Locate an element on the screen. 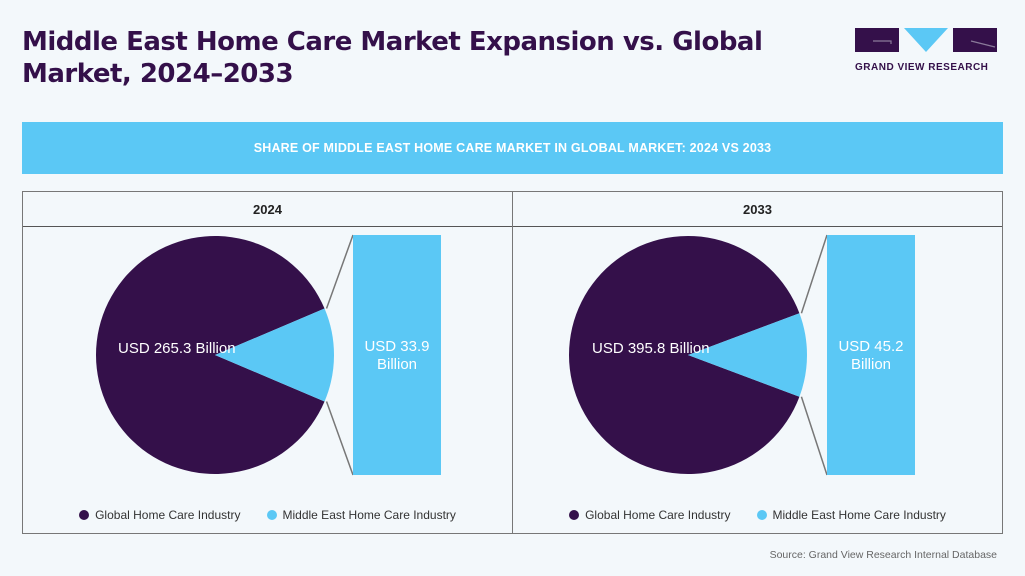 The height and width of the screenshot is (576, 1025). middle-east-value-label: USD 33.9 Billion is located at coordinates (397, 355).